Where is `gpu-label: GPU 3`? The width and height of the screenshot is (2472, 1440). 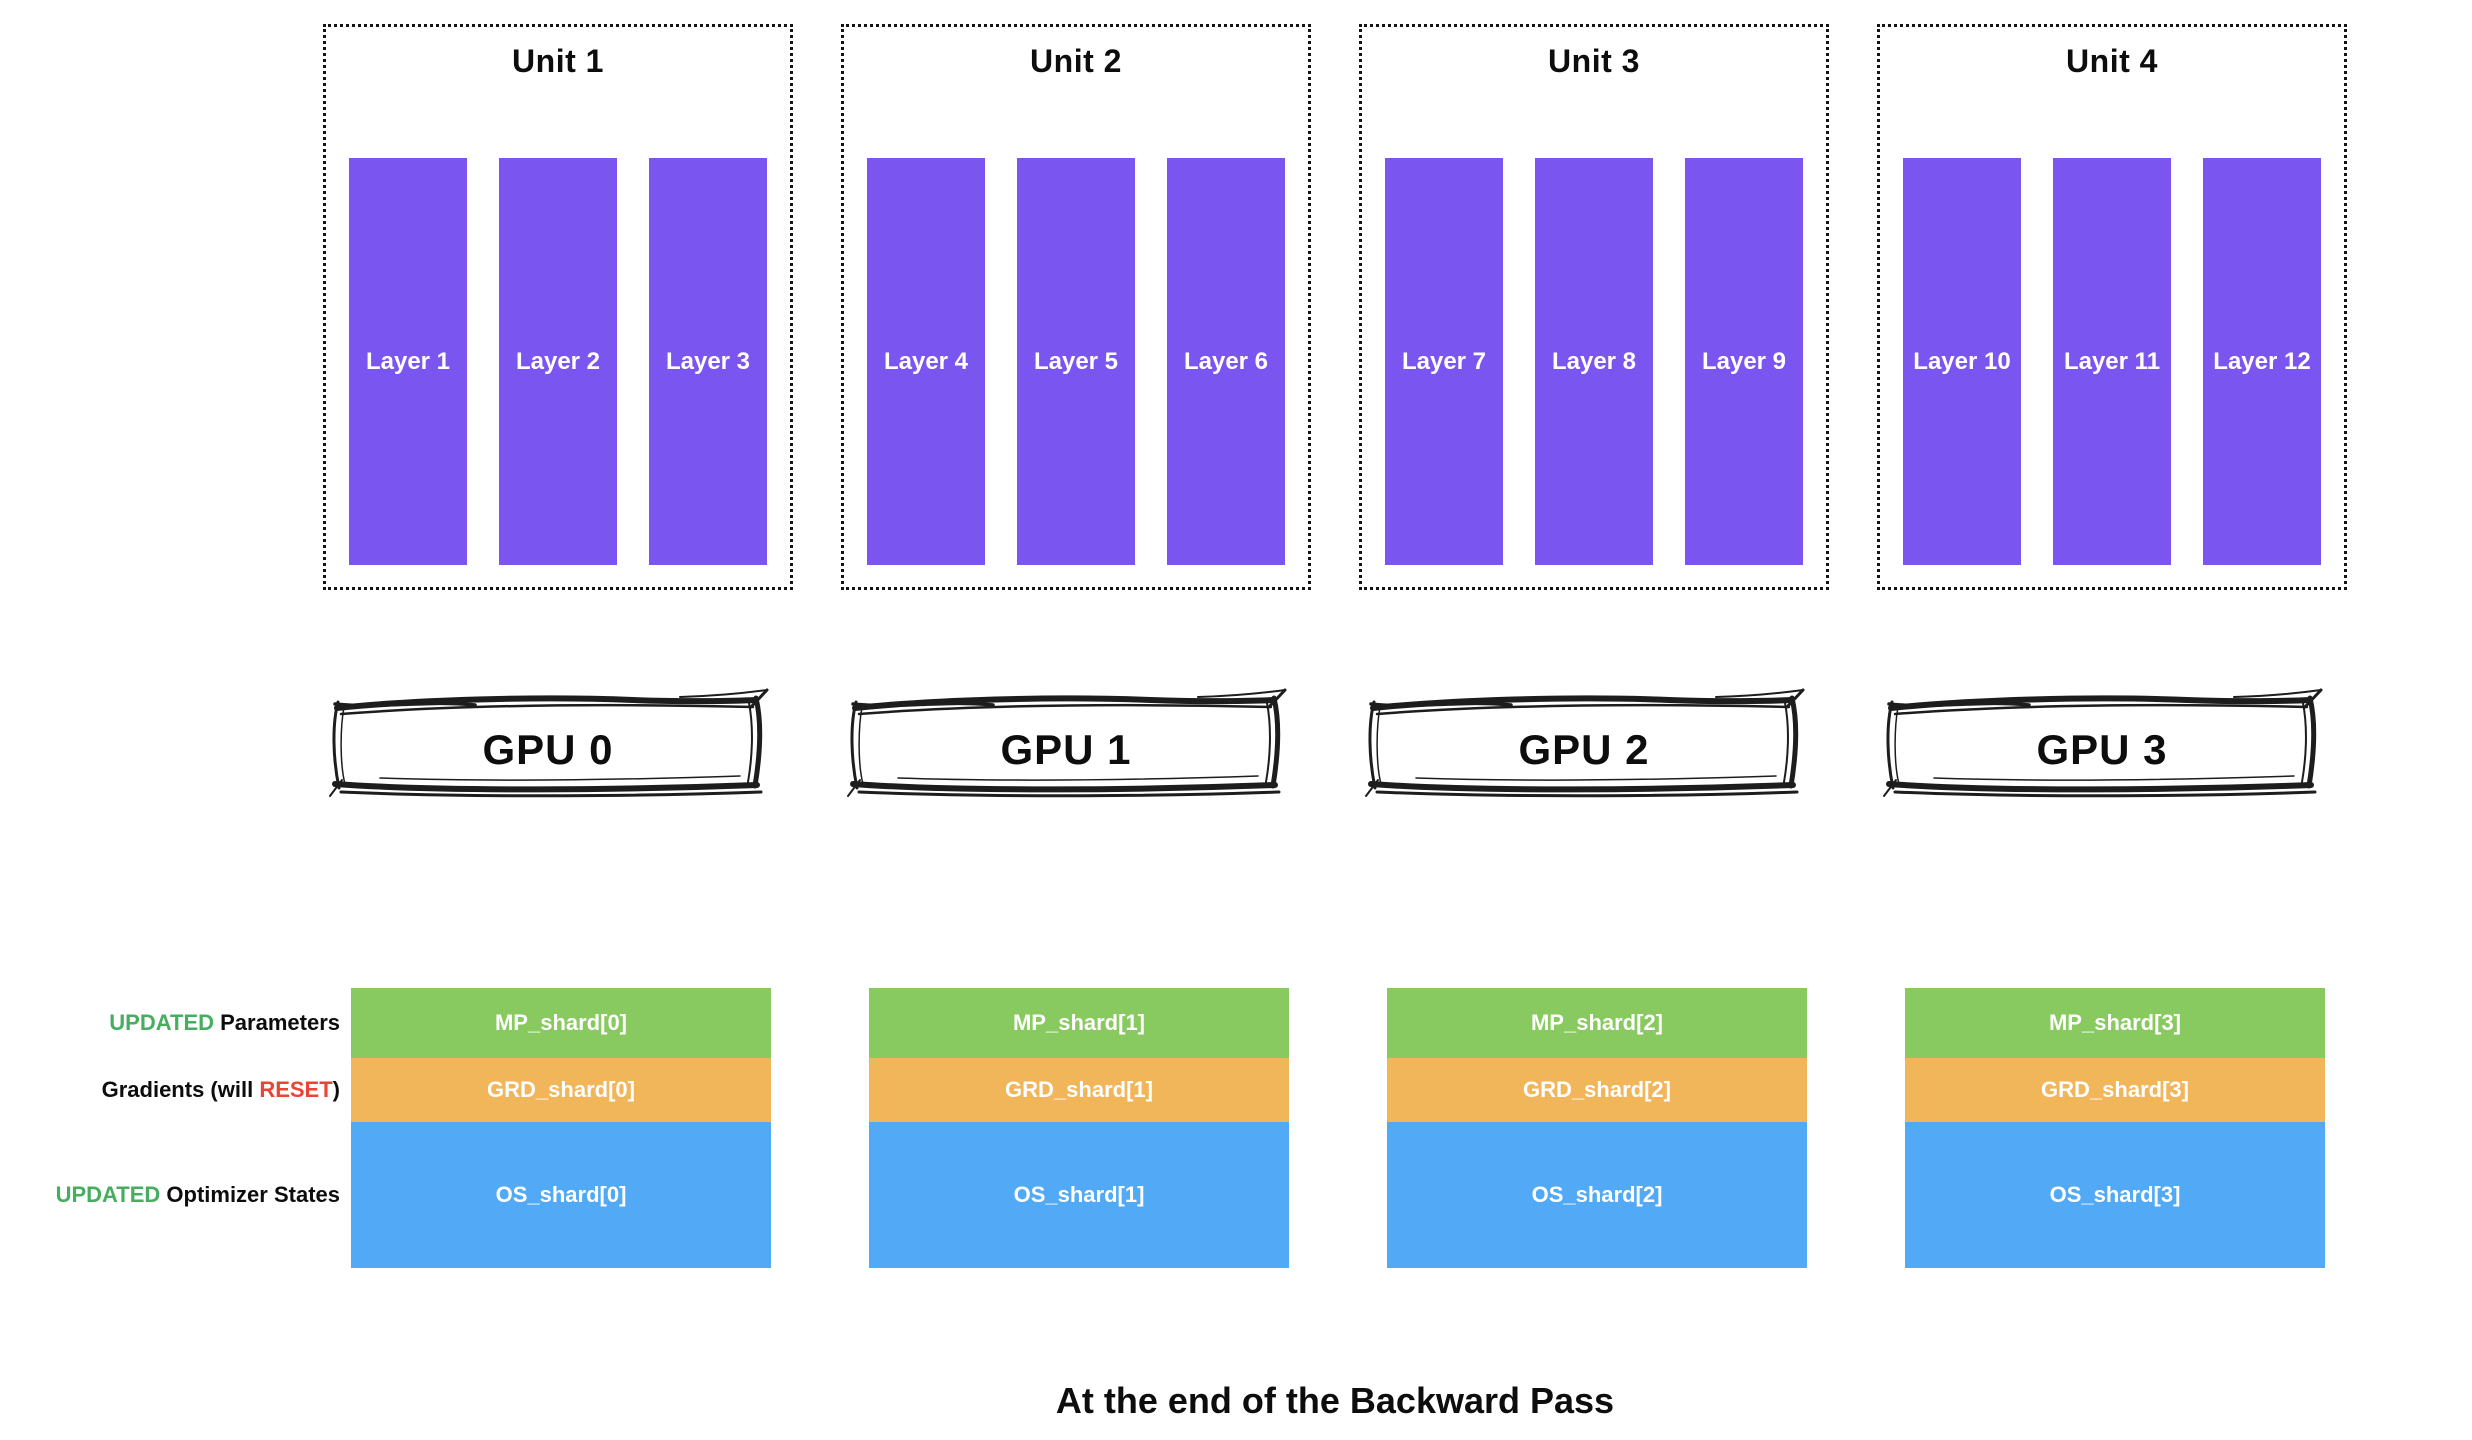 gpu-label: GPU 3 is located at coordinates (2102, 749).